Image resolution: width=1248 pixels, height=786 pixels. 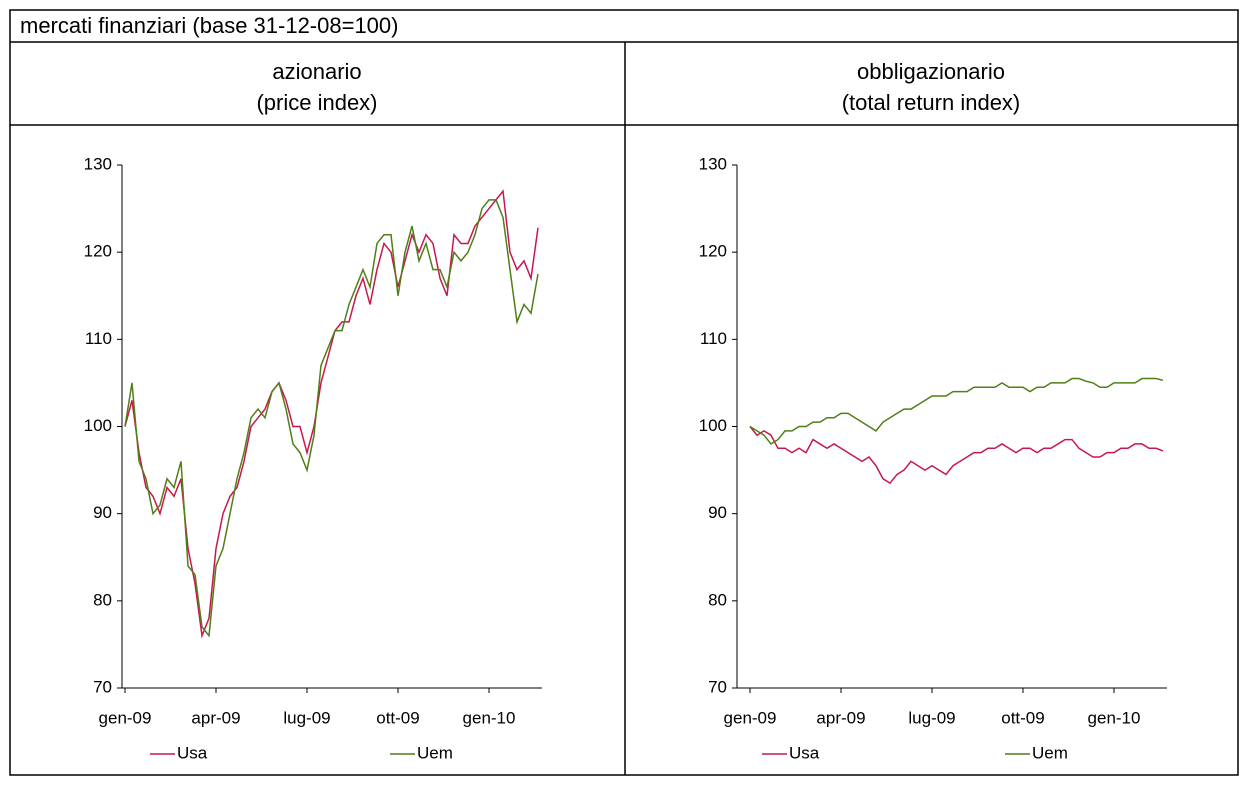 What do you see at coordinates (316, 71) in the screenshot?
I see `chart-title: azionario` at bounding box center [316, 71].